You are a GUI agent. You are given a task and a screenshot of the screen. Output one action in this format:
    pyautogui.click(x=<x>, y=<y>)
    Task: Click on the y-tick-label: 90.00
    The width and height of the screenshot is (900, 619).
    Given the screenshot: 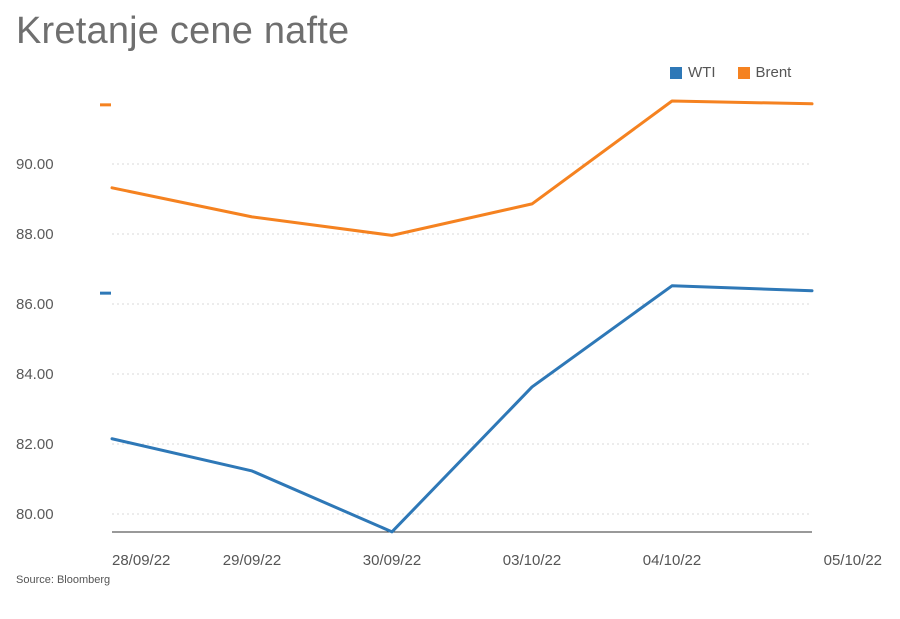 What is the action you would take?
    pyautogui.click(x=35, y=164)
    